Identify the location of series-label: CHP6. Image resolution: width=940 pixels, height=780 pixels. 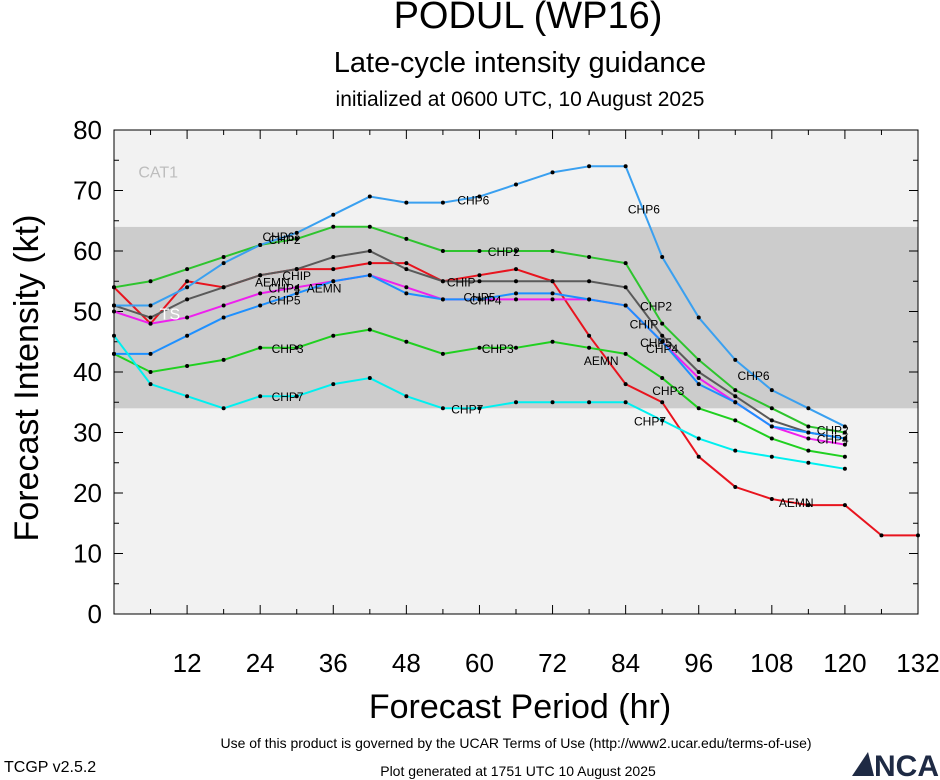
(644, 210).